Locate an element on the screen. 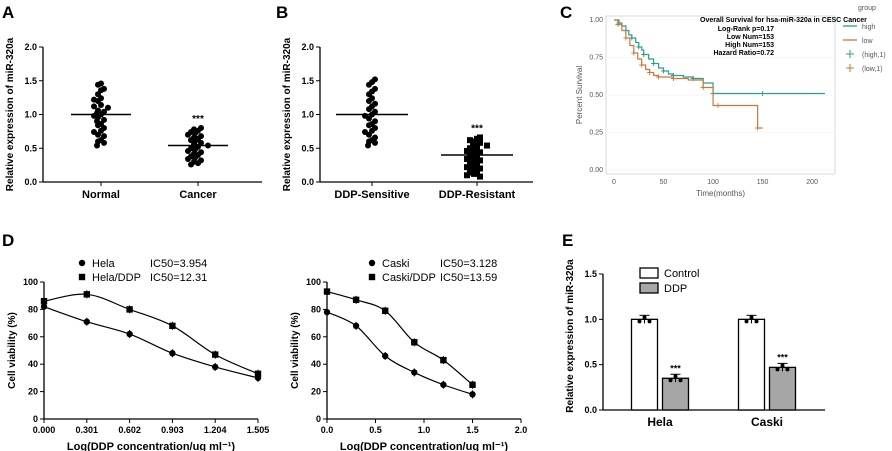  x-tick-label: 0.5 is located at coordinates (375, 430).